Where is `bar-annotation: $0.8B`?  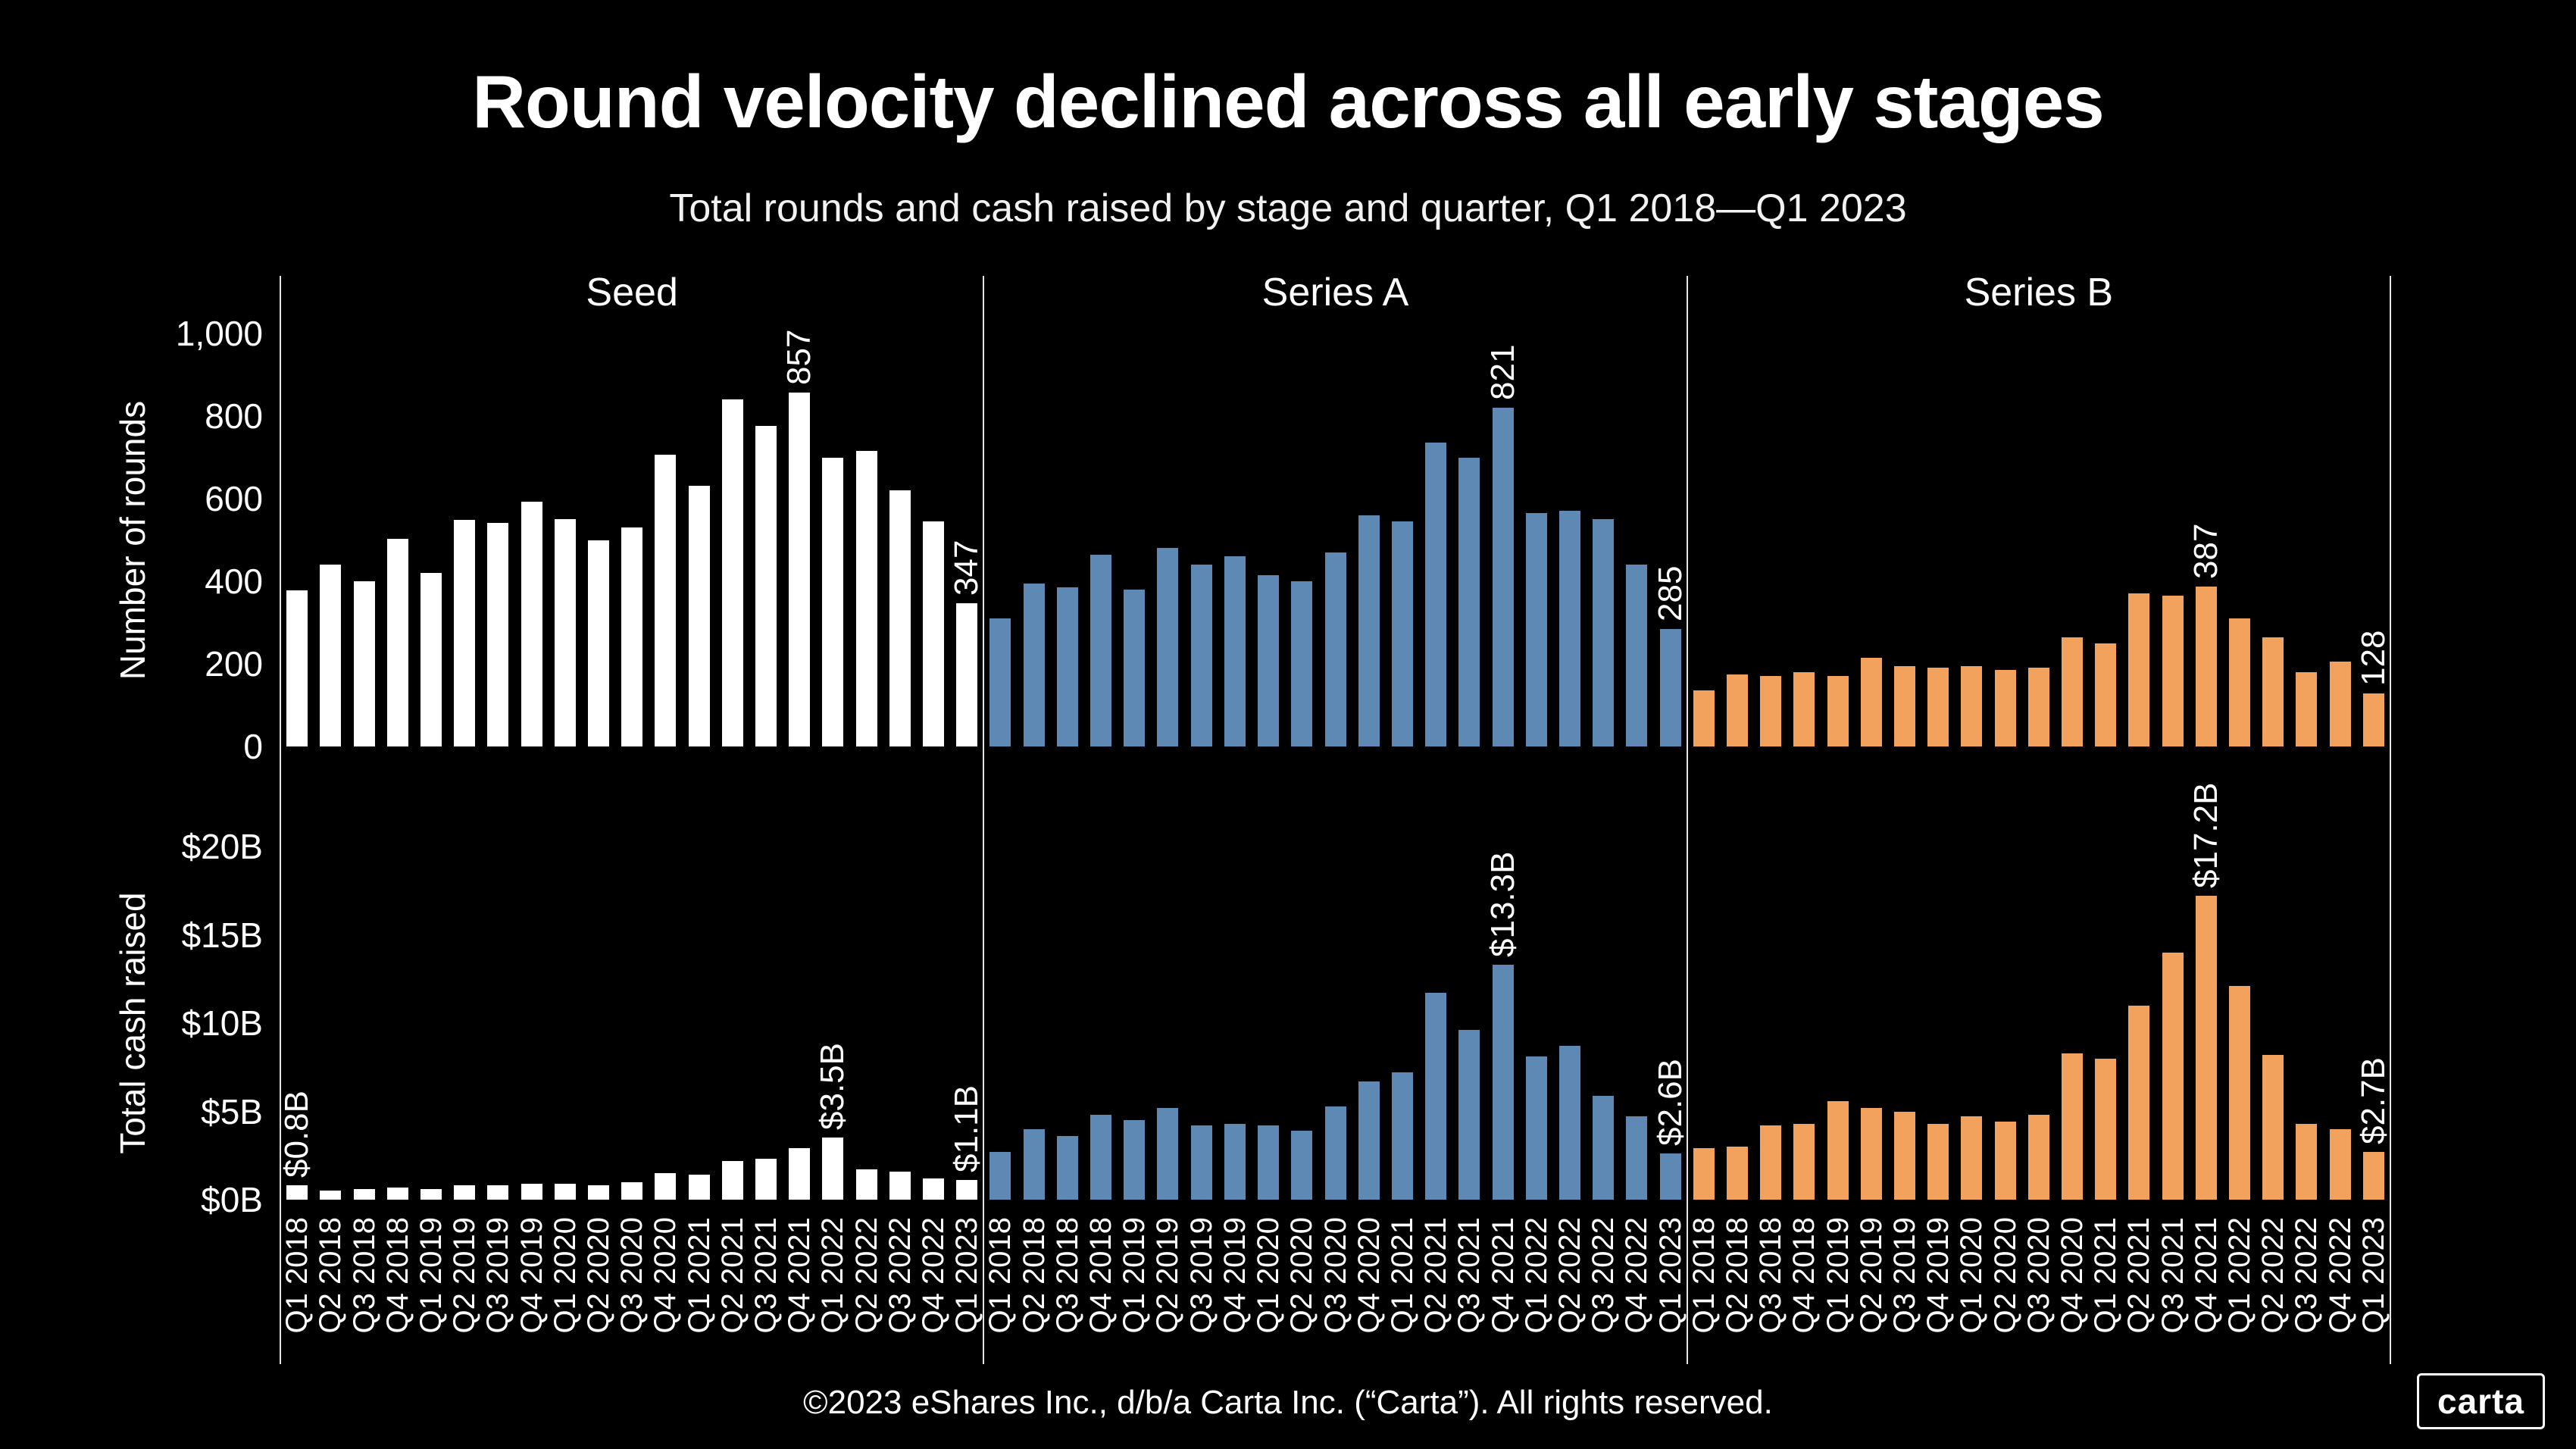 bar-annotation: $0.8B is located at coordinates (297, 1135).